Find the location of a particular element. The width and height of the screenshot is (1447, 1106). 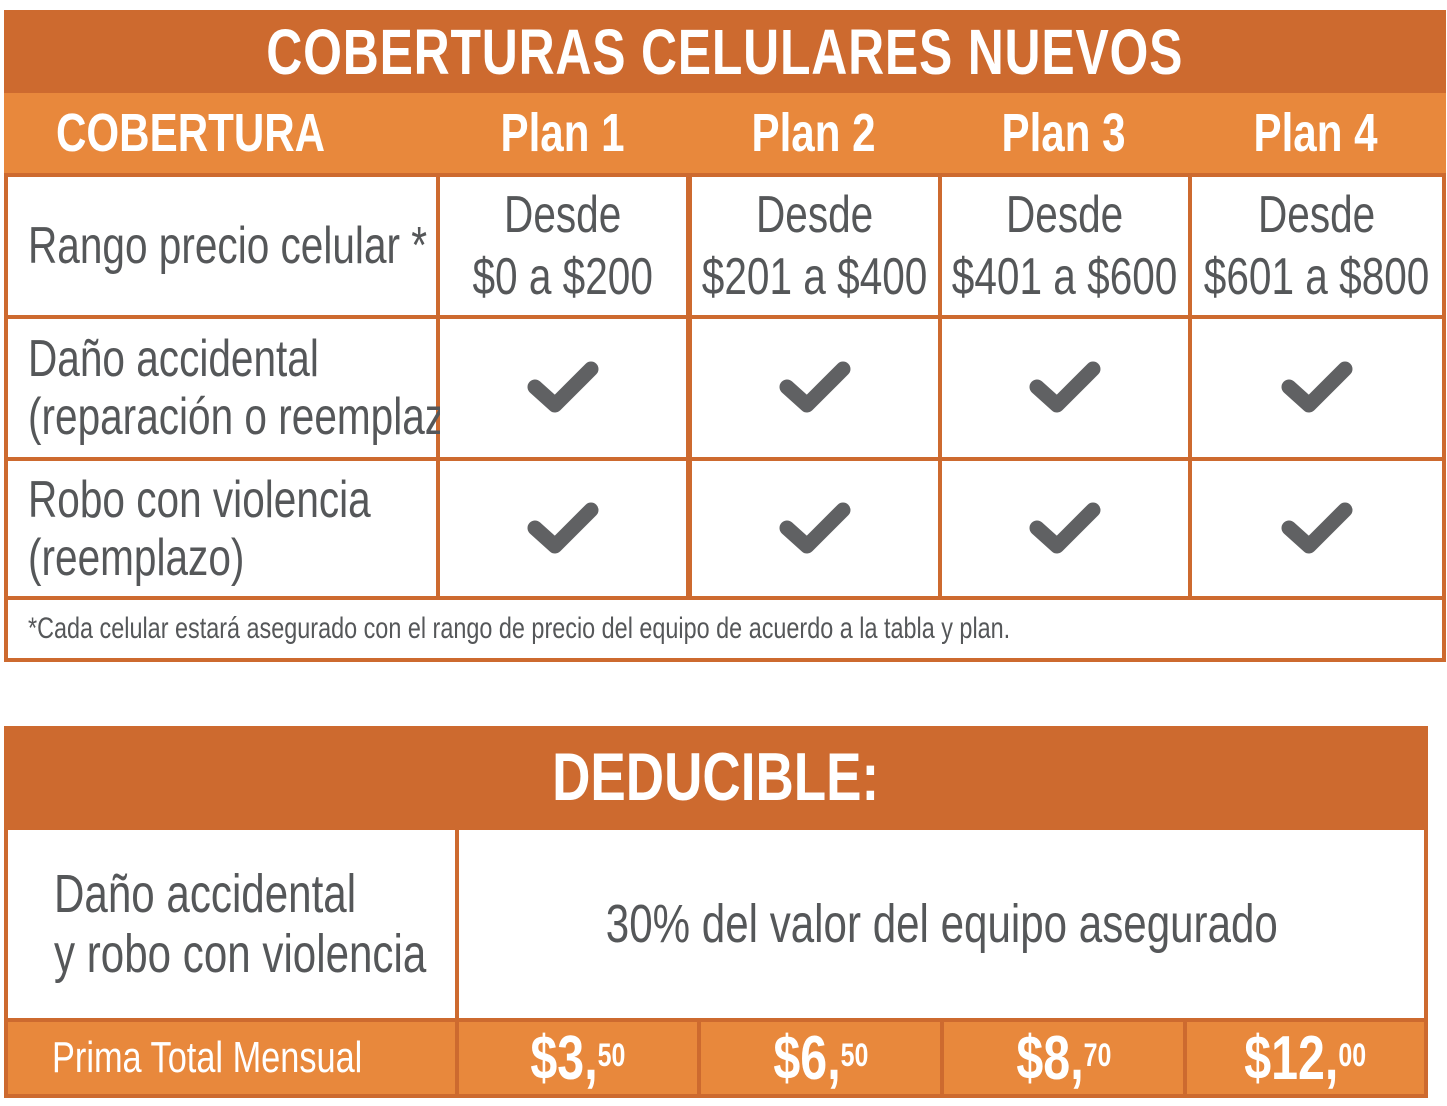

deductible-label-line1: Daño accidental is located at coordinates (205, 894).